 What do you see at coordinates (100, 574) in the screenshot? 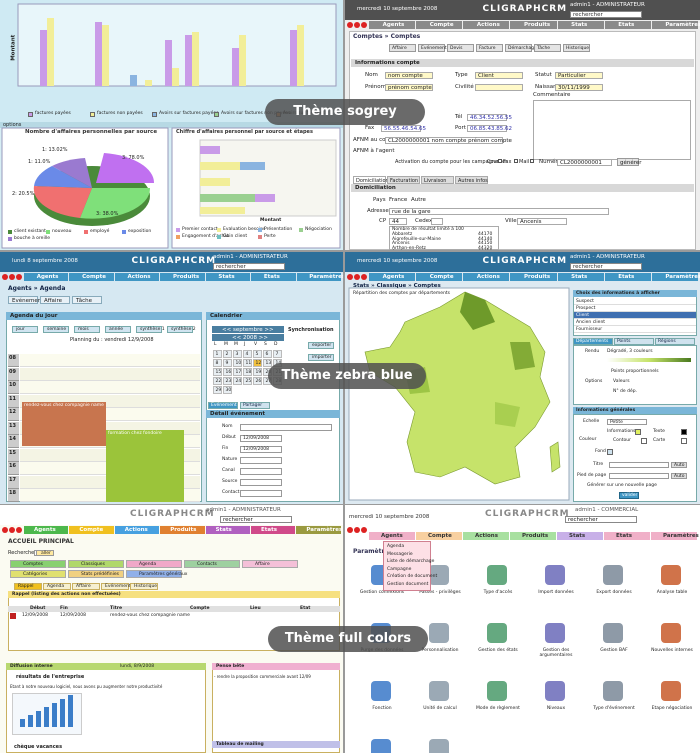
I see `shortcut-label: Stats prédéfinies` at bounding box center [100, 574].